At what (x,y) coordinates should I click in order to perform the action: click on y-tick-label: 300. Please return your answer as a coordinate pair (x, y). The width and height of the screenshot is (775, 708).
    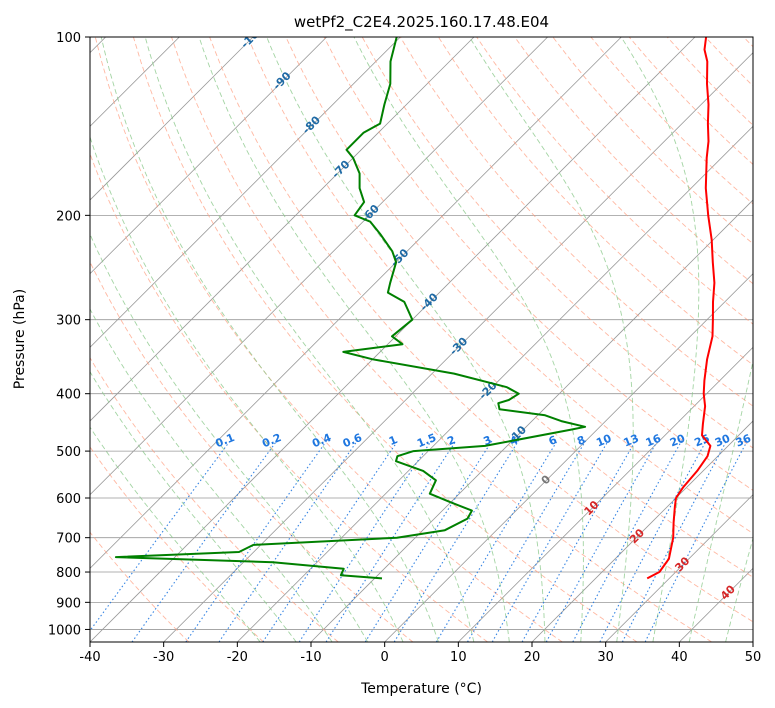
    Looking at the image, I should click on (68, 321).